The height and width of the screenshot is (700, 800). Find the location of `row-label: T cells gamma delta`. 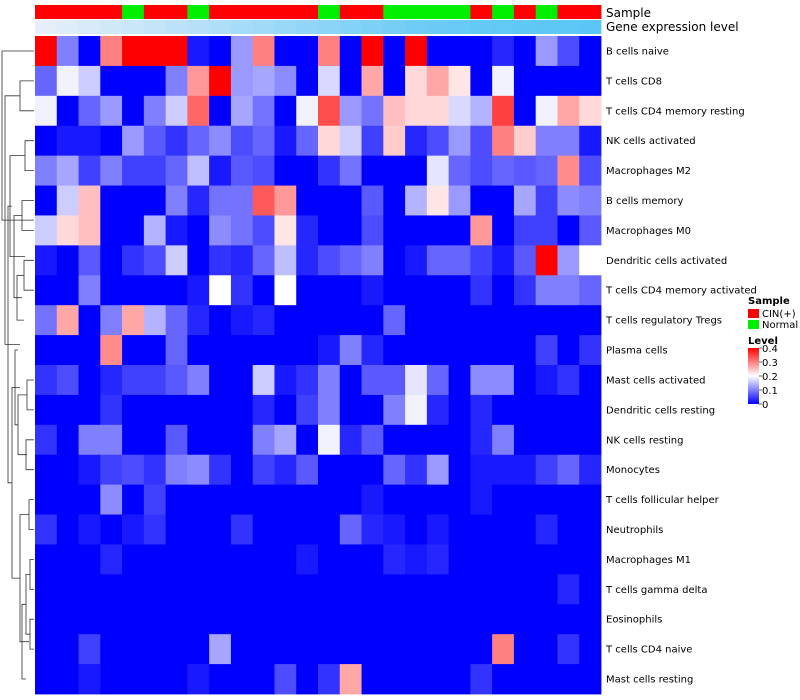

row-label: T cells gamma delta is located at coordinates (656, 590).